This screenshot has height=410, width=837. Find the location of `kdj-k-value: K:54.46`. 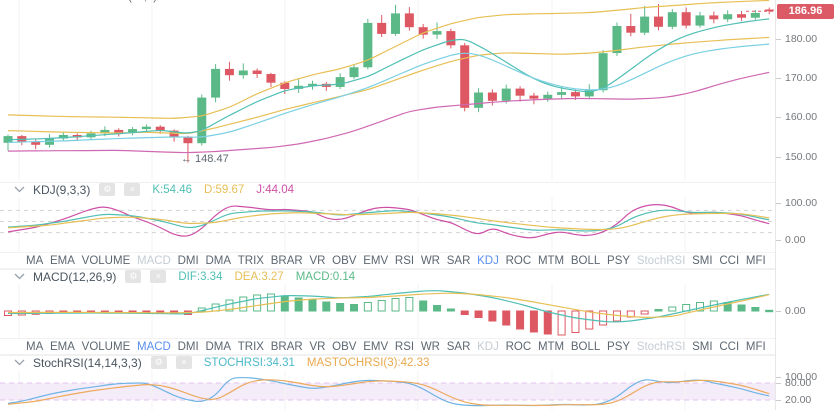

kdj-k-value: K:54.46 is located at coordinates (172, 189).